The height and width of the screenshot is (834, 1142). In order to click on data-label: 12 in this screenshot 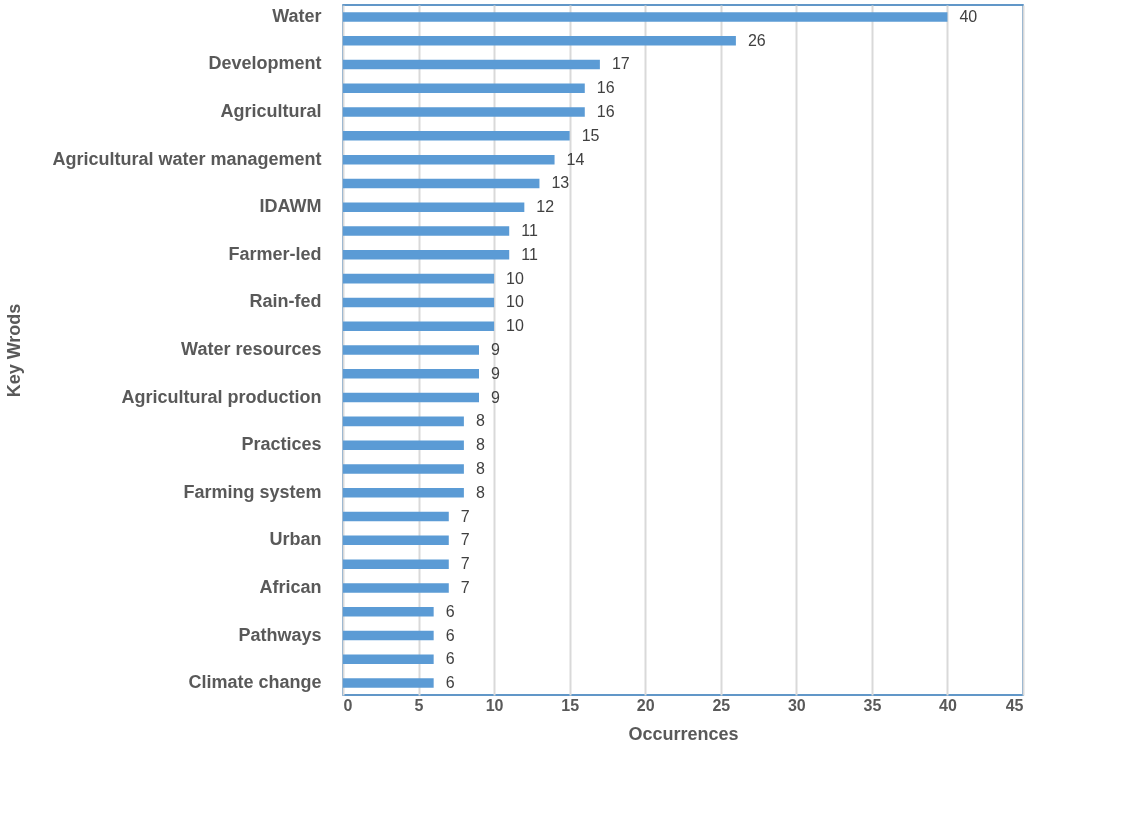, I will do `click(545, 207)`.